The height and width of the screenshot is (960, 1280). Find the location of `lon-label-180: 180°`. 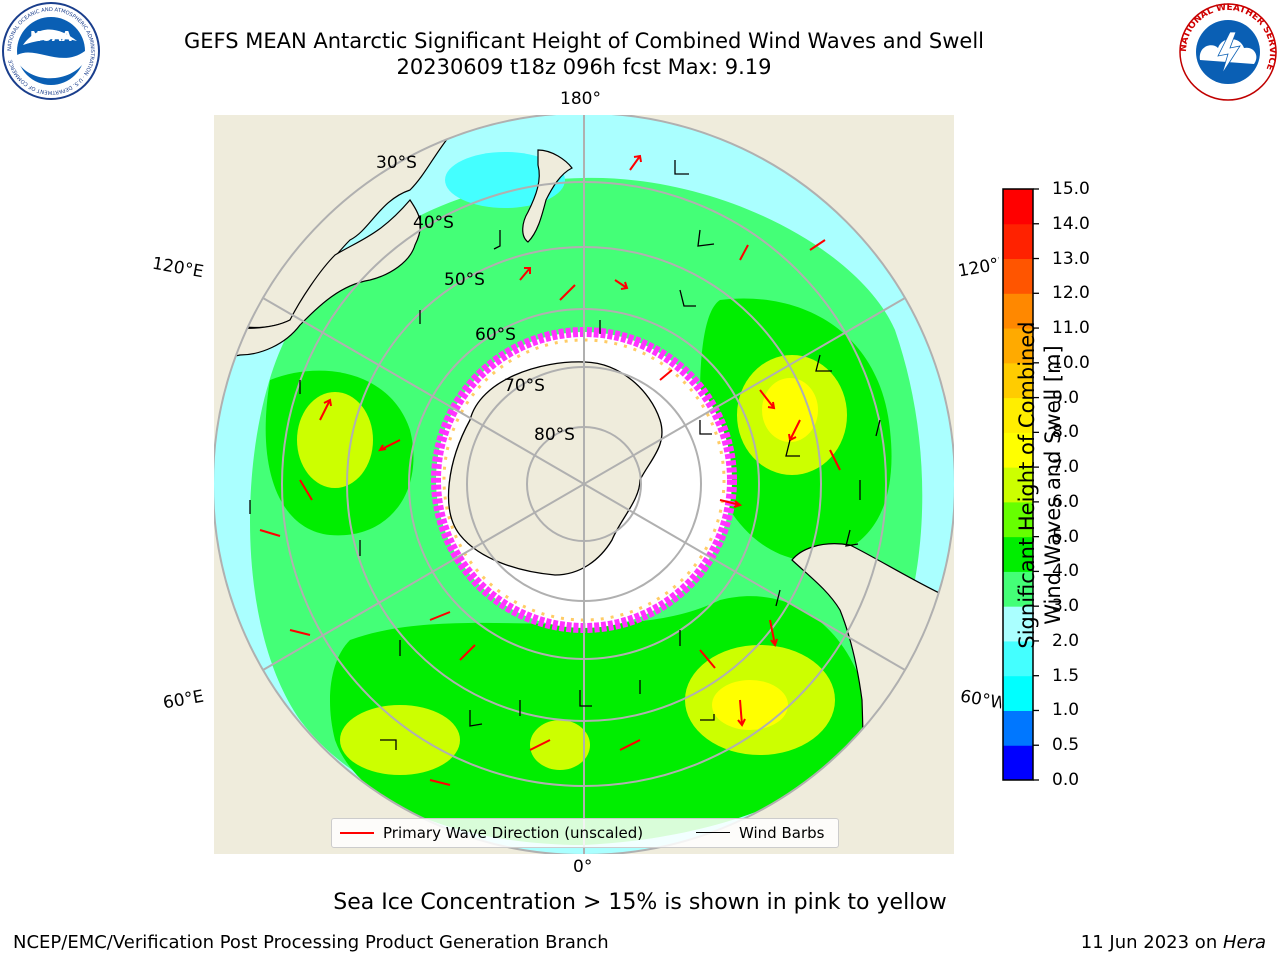

lon-label-180: 180° is located at coordinates (580, 99).